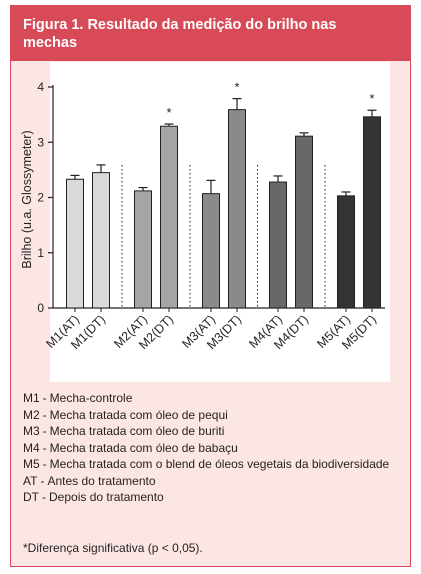 The height and width of the screenshot is (574, 421). What do you see at coordinates (31, 431) in the screenshot?
I see `legend-key: M3` at bounding box center [31, 431].